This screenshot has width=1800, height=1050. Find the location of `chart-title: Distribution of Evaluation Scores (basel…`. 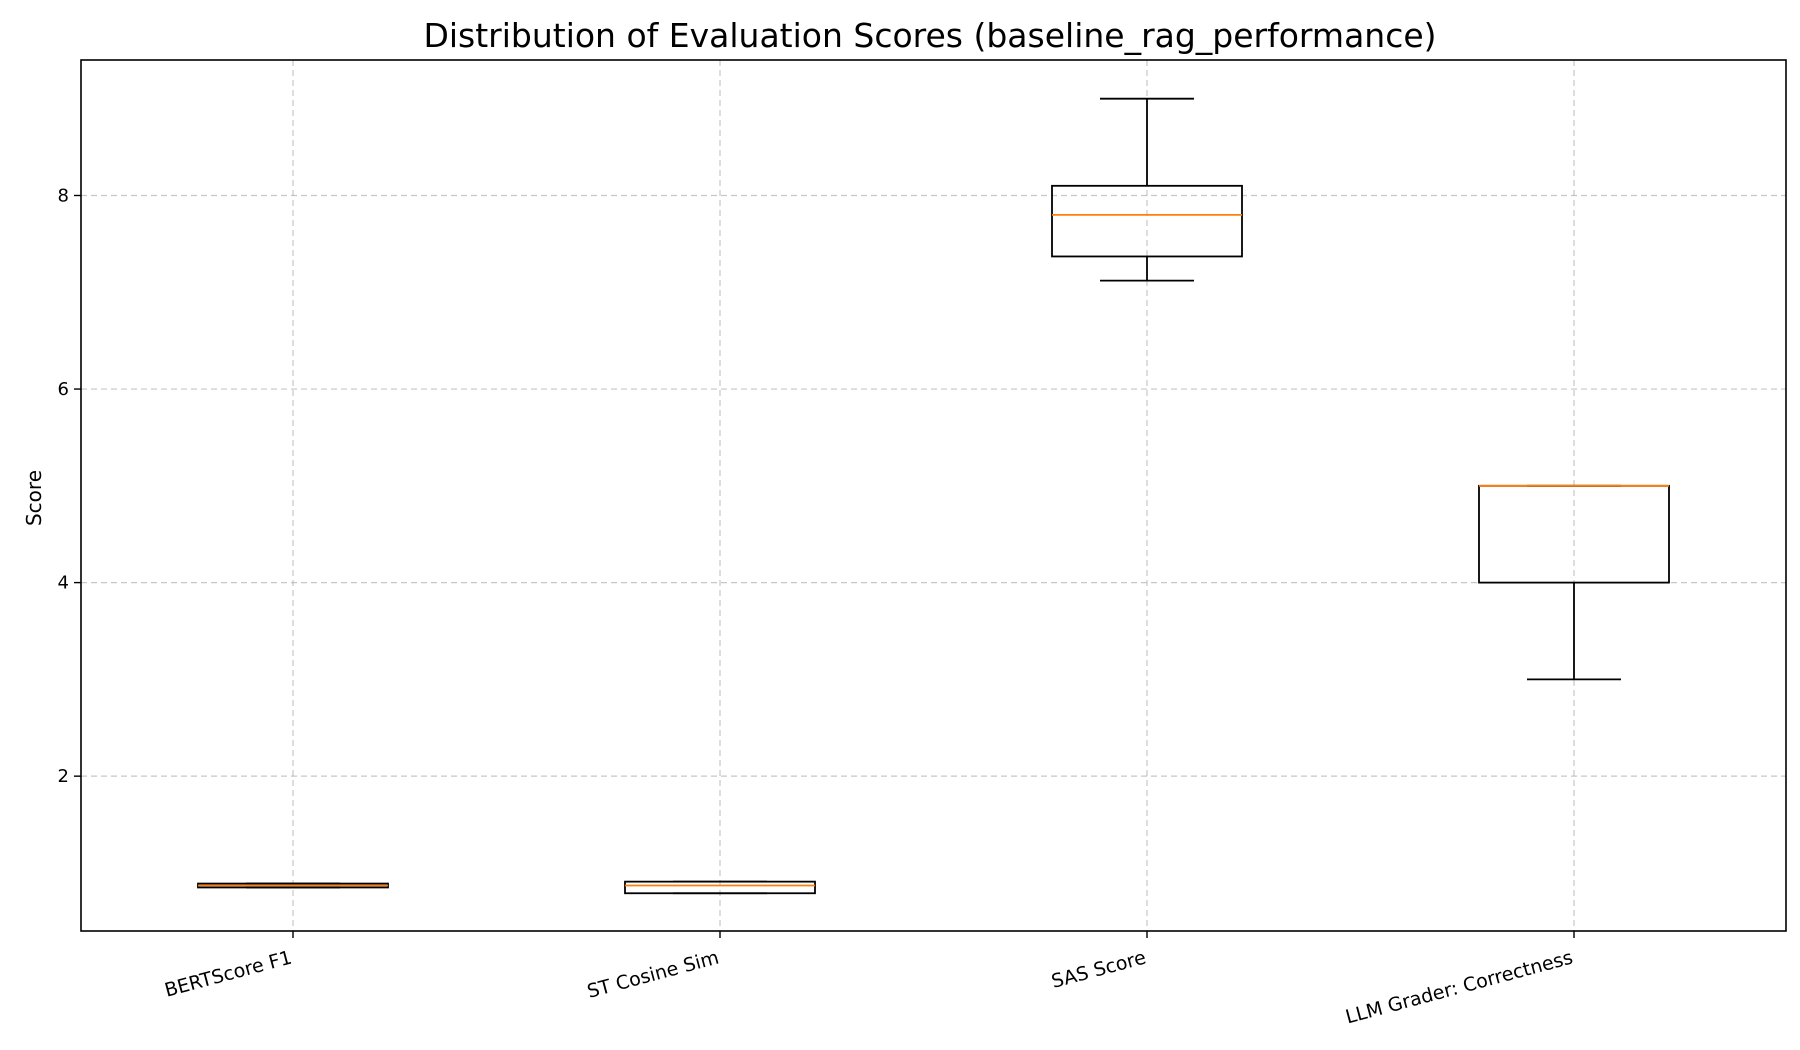

chart-title: Distribution of Evaluation Scores (basel… is located at coordinates (929, 35).